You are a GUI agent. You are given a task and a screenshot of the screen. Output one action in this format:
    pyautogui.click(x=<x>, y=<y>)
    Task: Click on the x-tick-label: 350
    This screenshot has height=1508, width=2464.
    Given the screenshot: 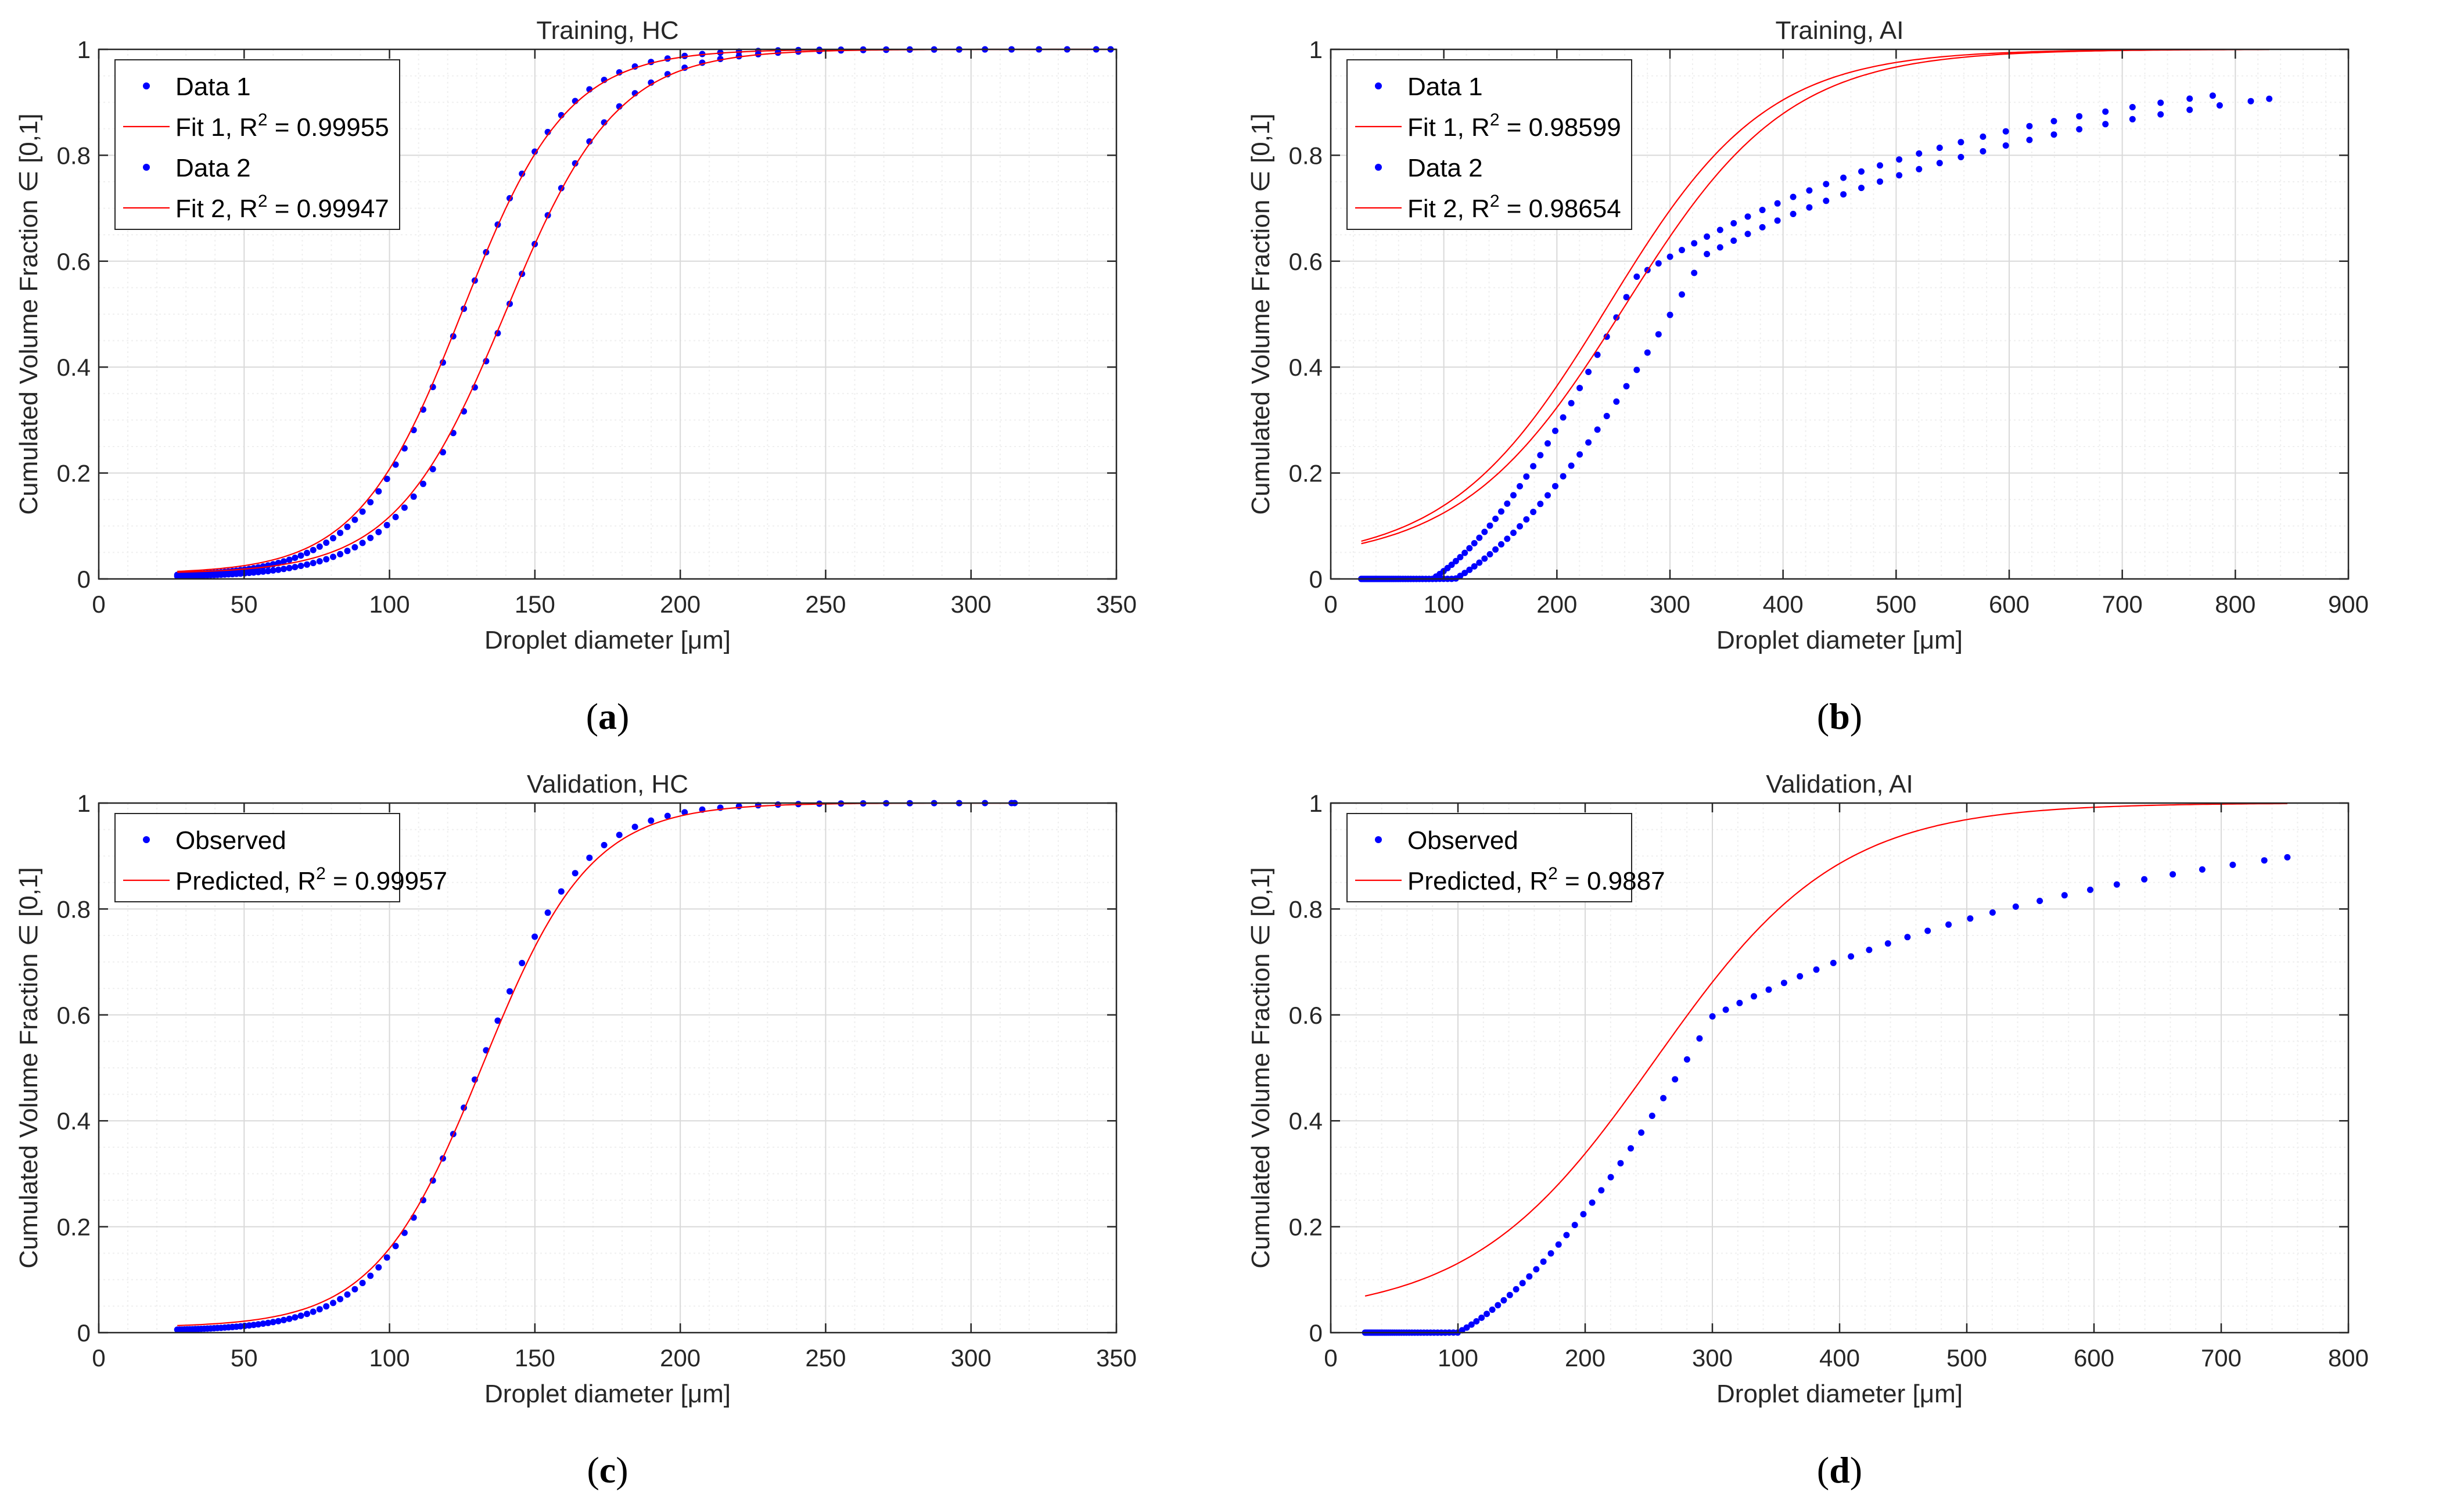 What is the action you would take?
    pyautogui.click(x=1116, y=605)
    